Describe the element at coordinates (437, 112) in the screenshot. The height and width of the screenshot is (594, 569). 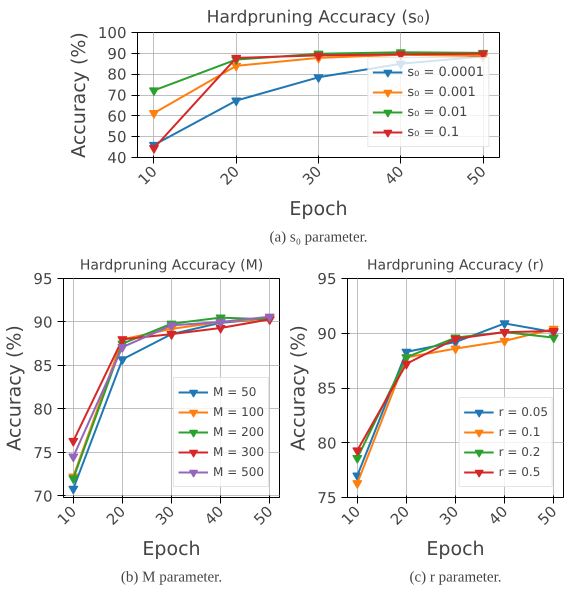
I see `legend-label: s₀ = 0.01` at that location.